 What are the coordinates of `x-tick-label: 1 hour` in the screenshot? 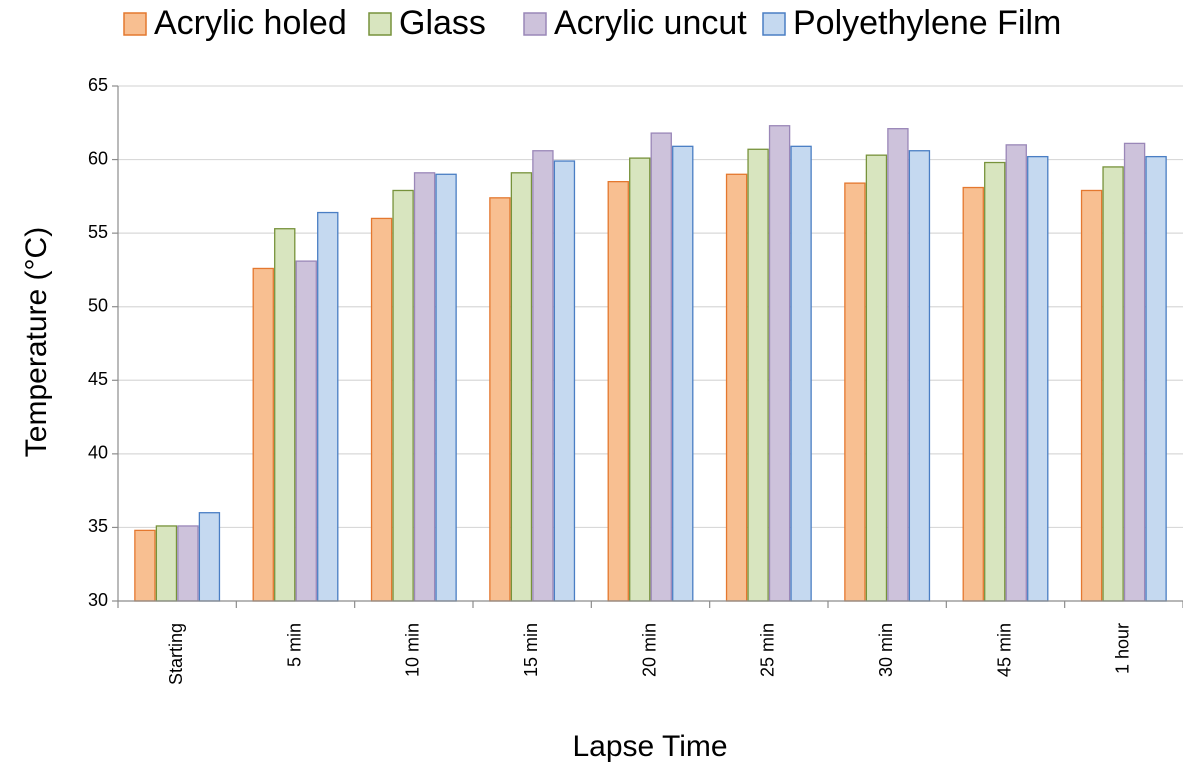 It's located at (1123, 648).